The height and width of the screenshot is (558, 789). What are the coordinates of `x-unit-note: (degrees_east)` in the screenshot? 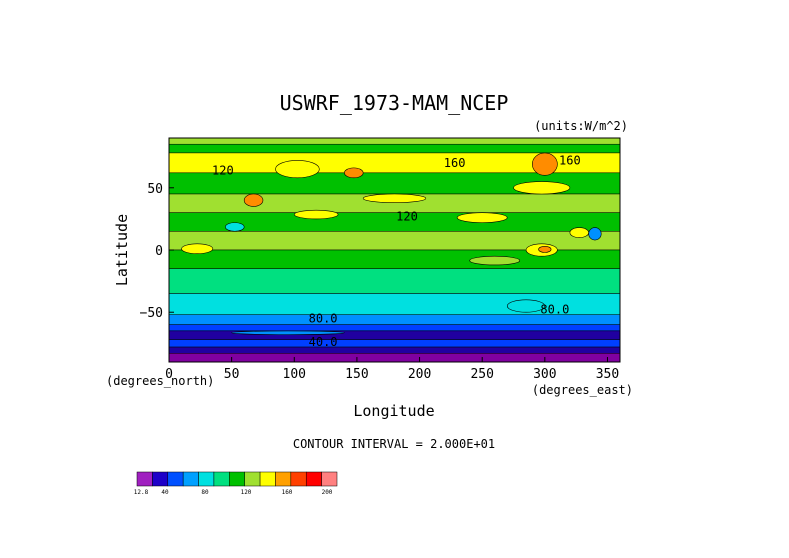 It's located at (582, 390).